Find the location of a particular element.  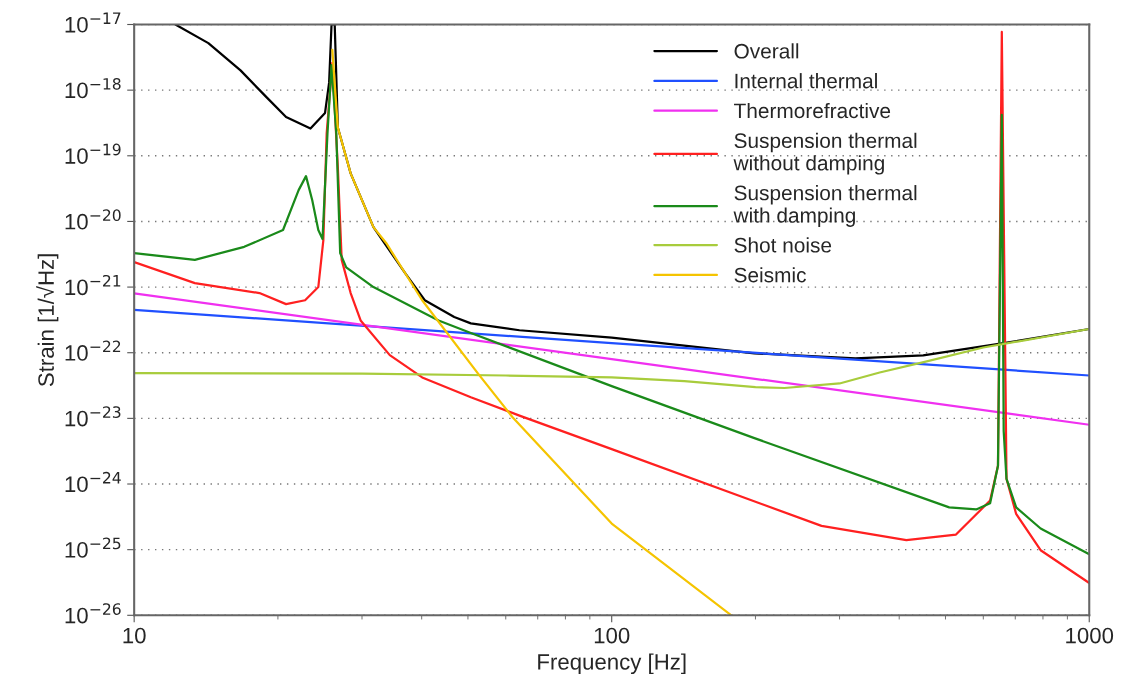

y-tick-label: 10$^{−22}$ is located at coordinates (93, 350).